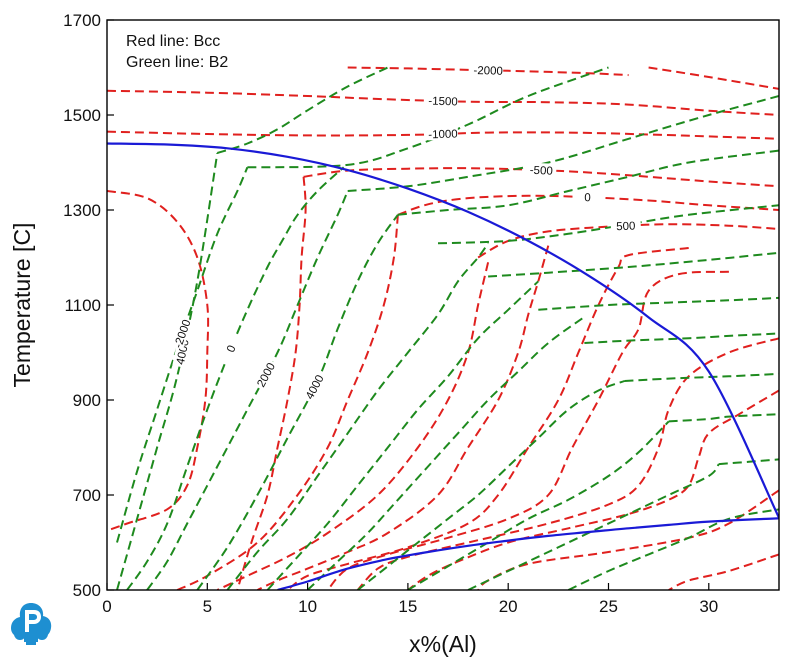 Image resolution: width=800 pixels, height=668 pixels. I want to click on x-tick-label: 0, so click(106, 606).